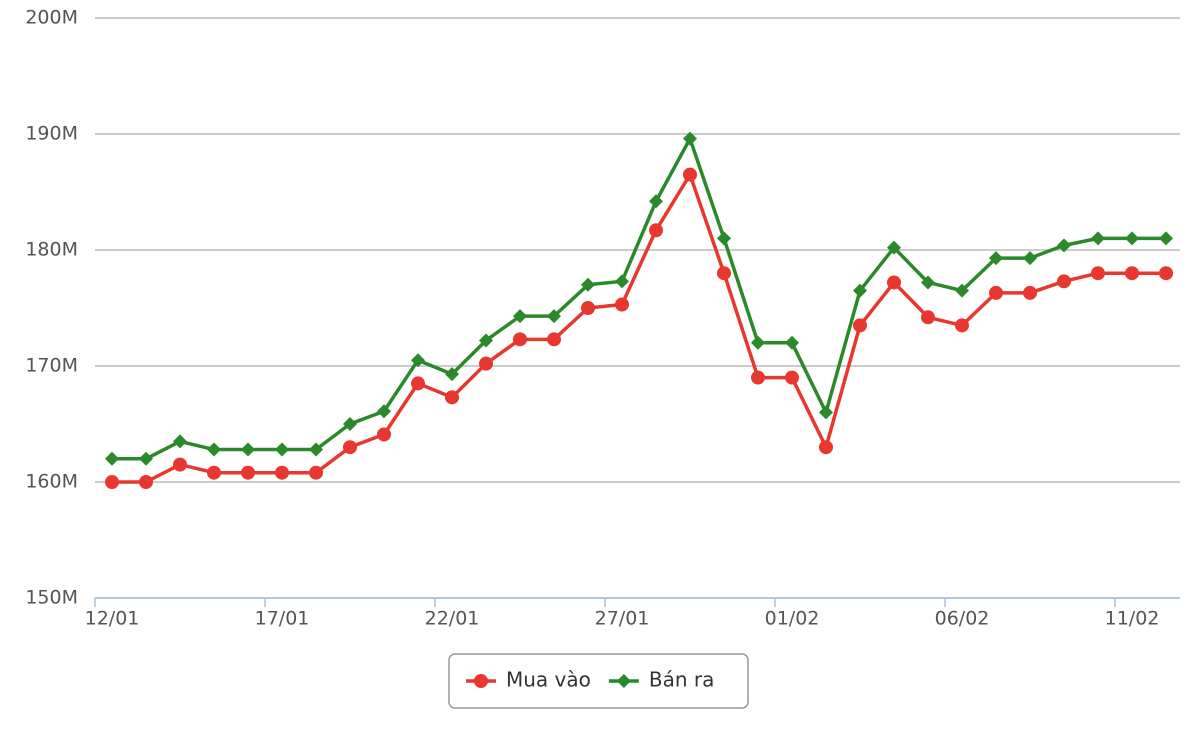  I want to click on y-tick-label: 150M, so click(51, 598).